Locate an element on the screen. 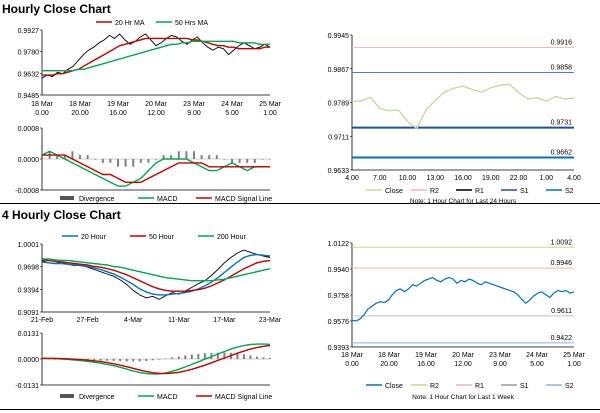 The height and width of the screenshot is (413, 600). four-hourly-last-week-xtick-1-1: 20.00 is located at coordinates (389, 364).